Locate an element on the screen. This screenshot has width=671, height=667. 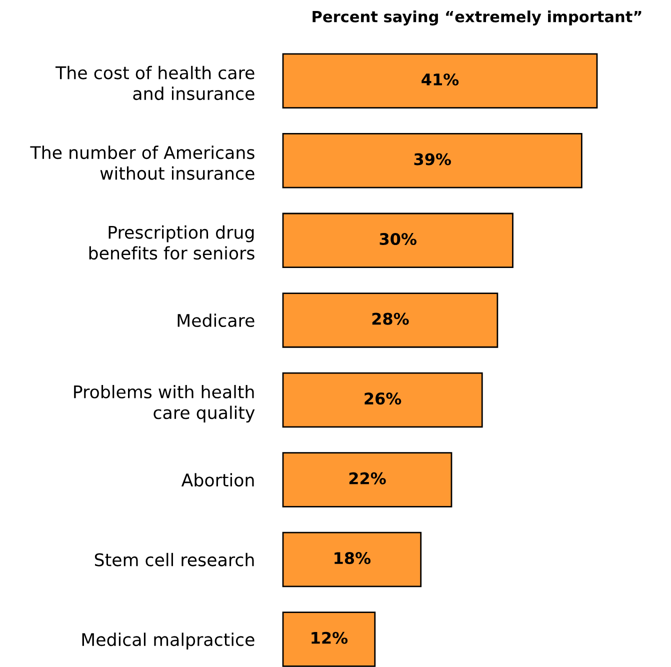
data-label: 39% is located at coordinates (432, 159).